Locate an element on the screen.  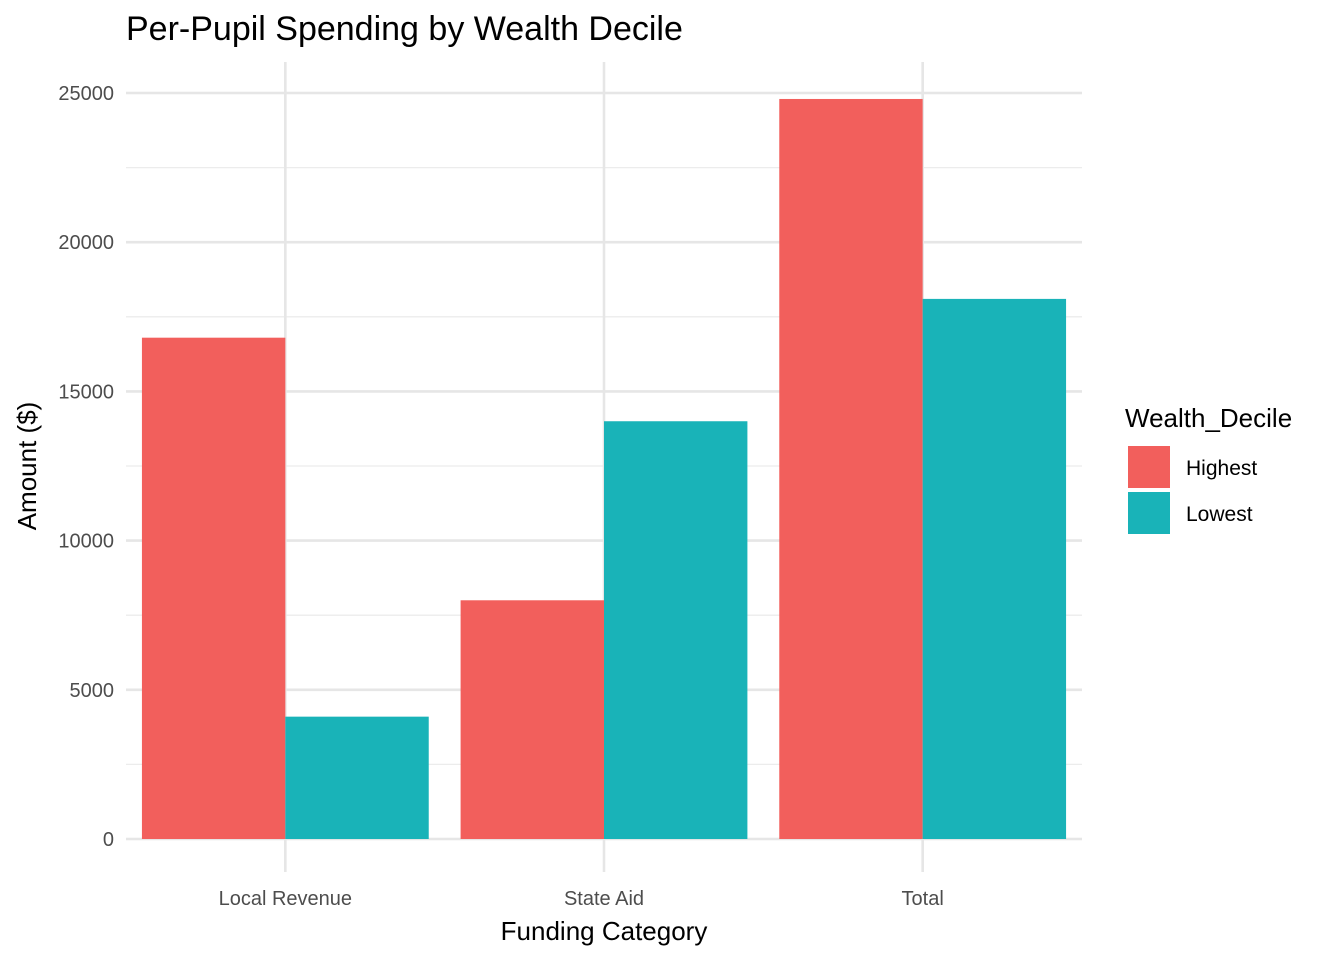
bar-highest-local-revenue is located at coordinates (213, 588).